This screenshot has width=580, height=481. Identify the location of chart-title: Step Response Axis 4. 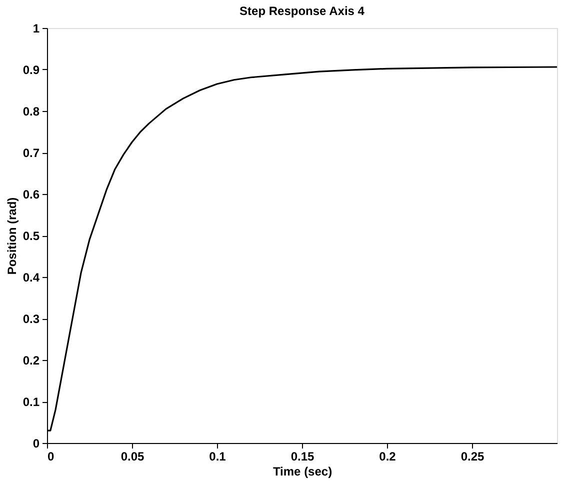
(302, 11).